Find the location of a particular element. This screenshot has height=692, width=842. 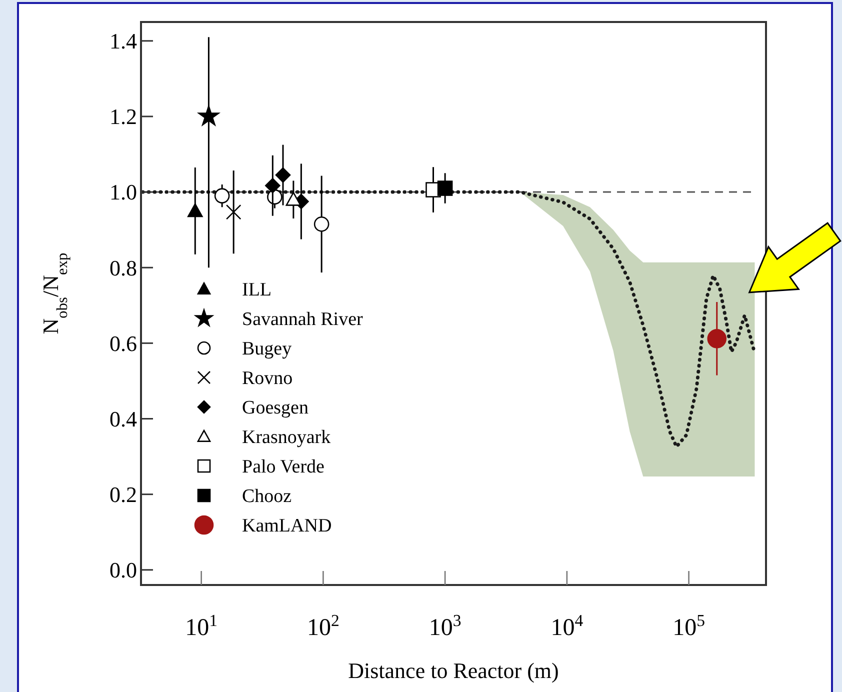

legend-label: Goesgen is located at coordinates (275, 408).